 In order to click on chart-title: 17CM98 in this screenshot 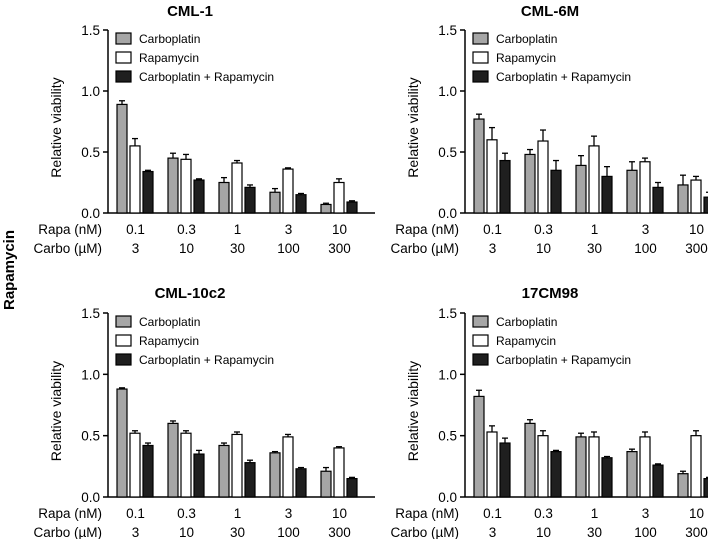, I will do `click(550, 293)`.